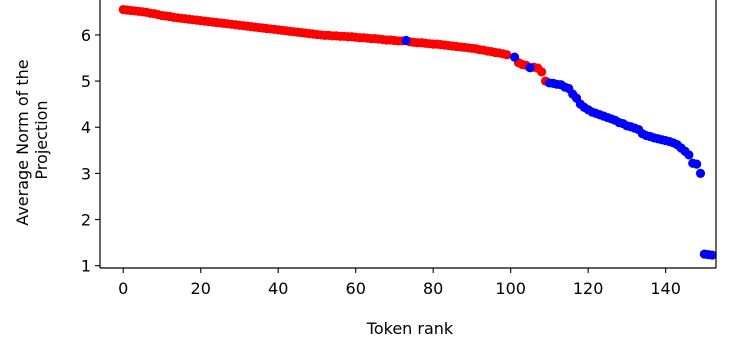  Describe the element at coordinates (433, 288) in the screenshot. I see `x-tick-label: 80` at that location.